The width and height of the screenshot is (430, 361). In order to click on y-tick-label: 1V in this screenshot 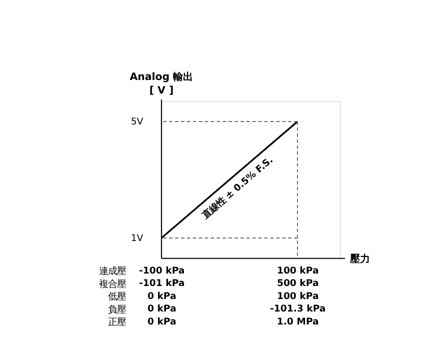, I will do `click(137, 238)`.